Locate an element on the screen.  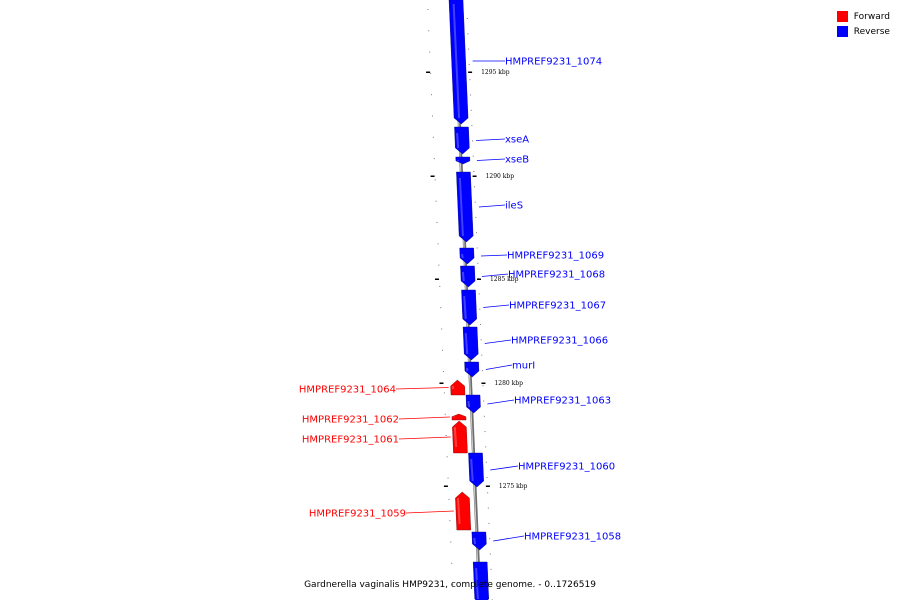
gene-feature: xseA is located at coordinates (491, 140).